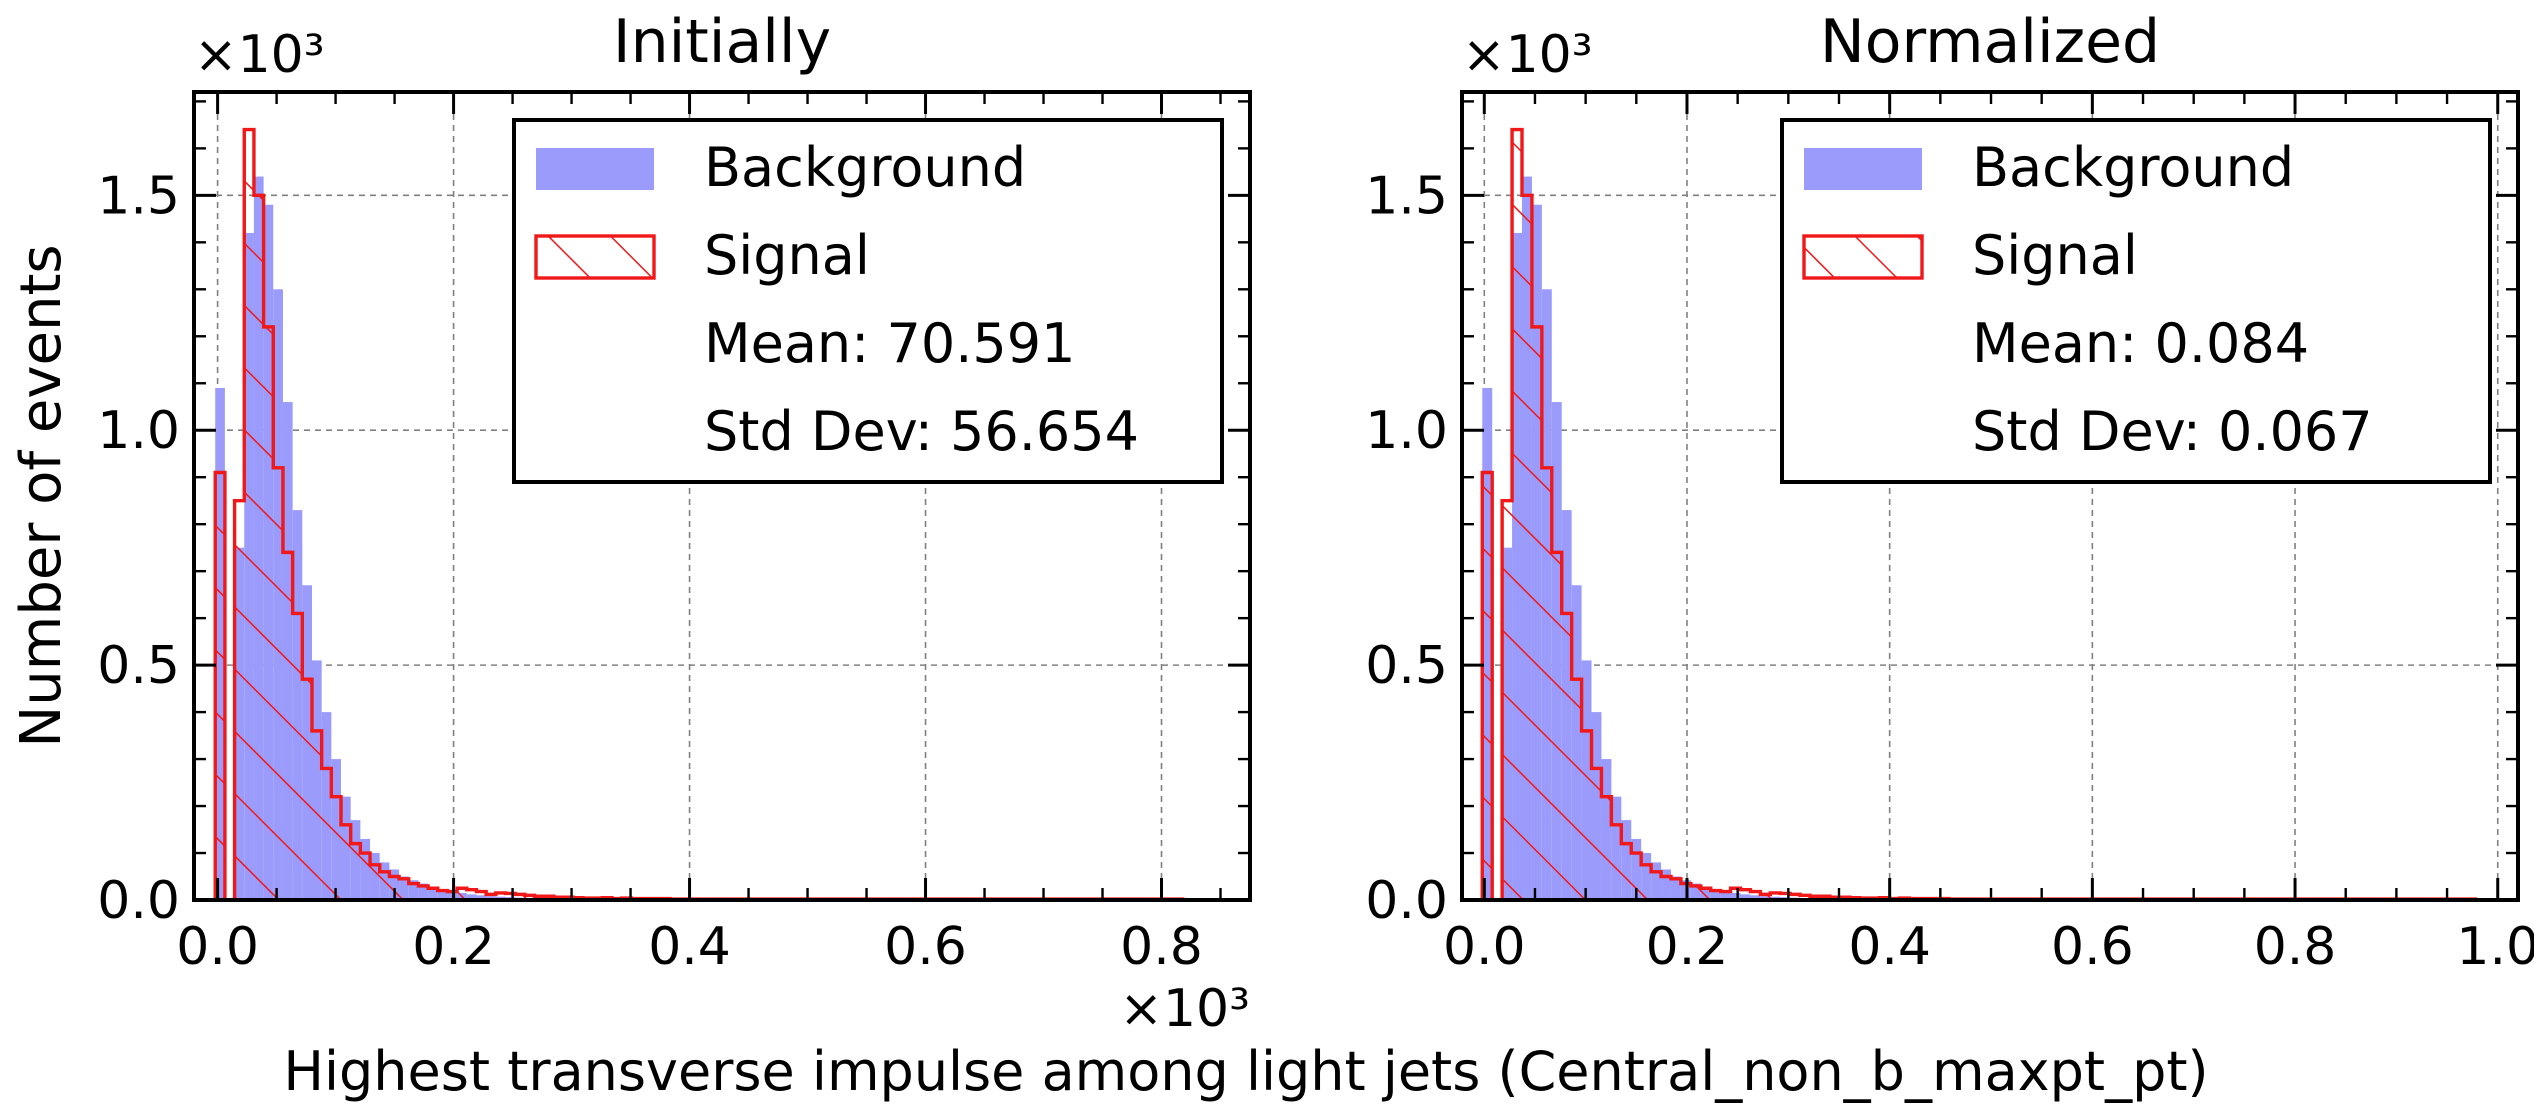  What do you see at coordinates (921, 431) in the screenshot?
I see `legend-entry: Std Dev: 56.654` at bounding box center [921, 431].